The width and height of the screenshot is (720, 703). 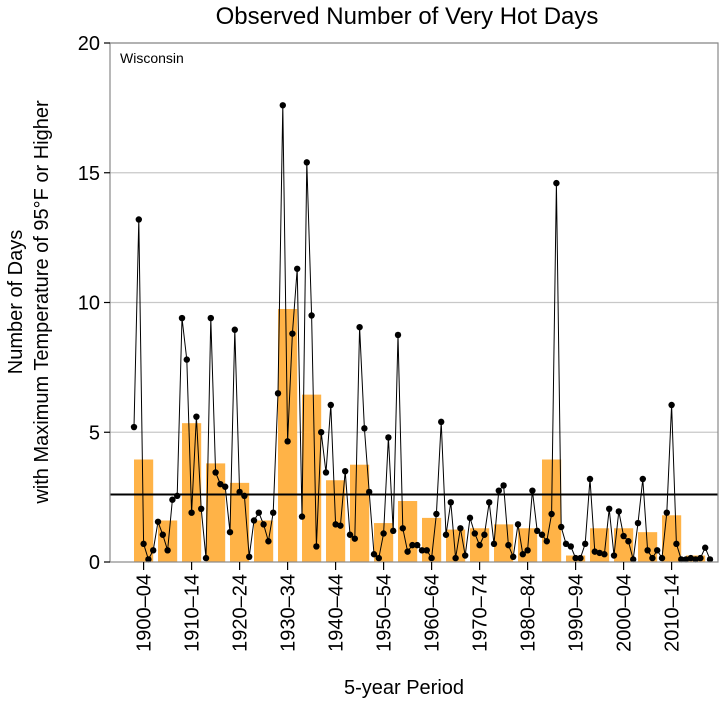 What do you see at coordinates (671, 405) in the screenshot?
I see `point-2012` at bounding box center [671, 405].